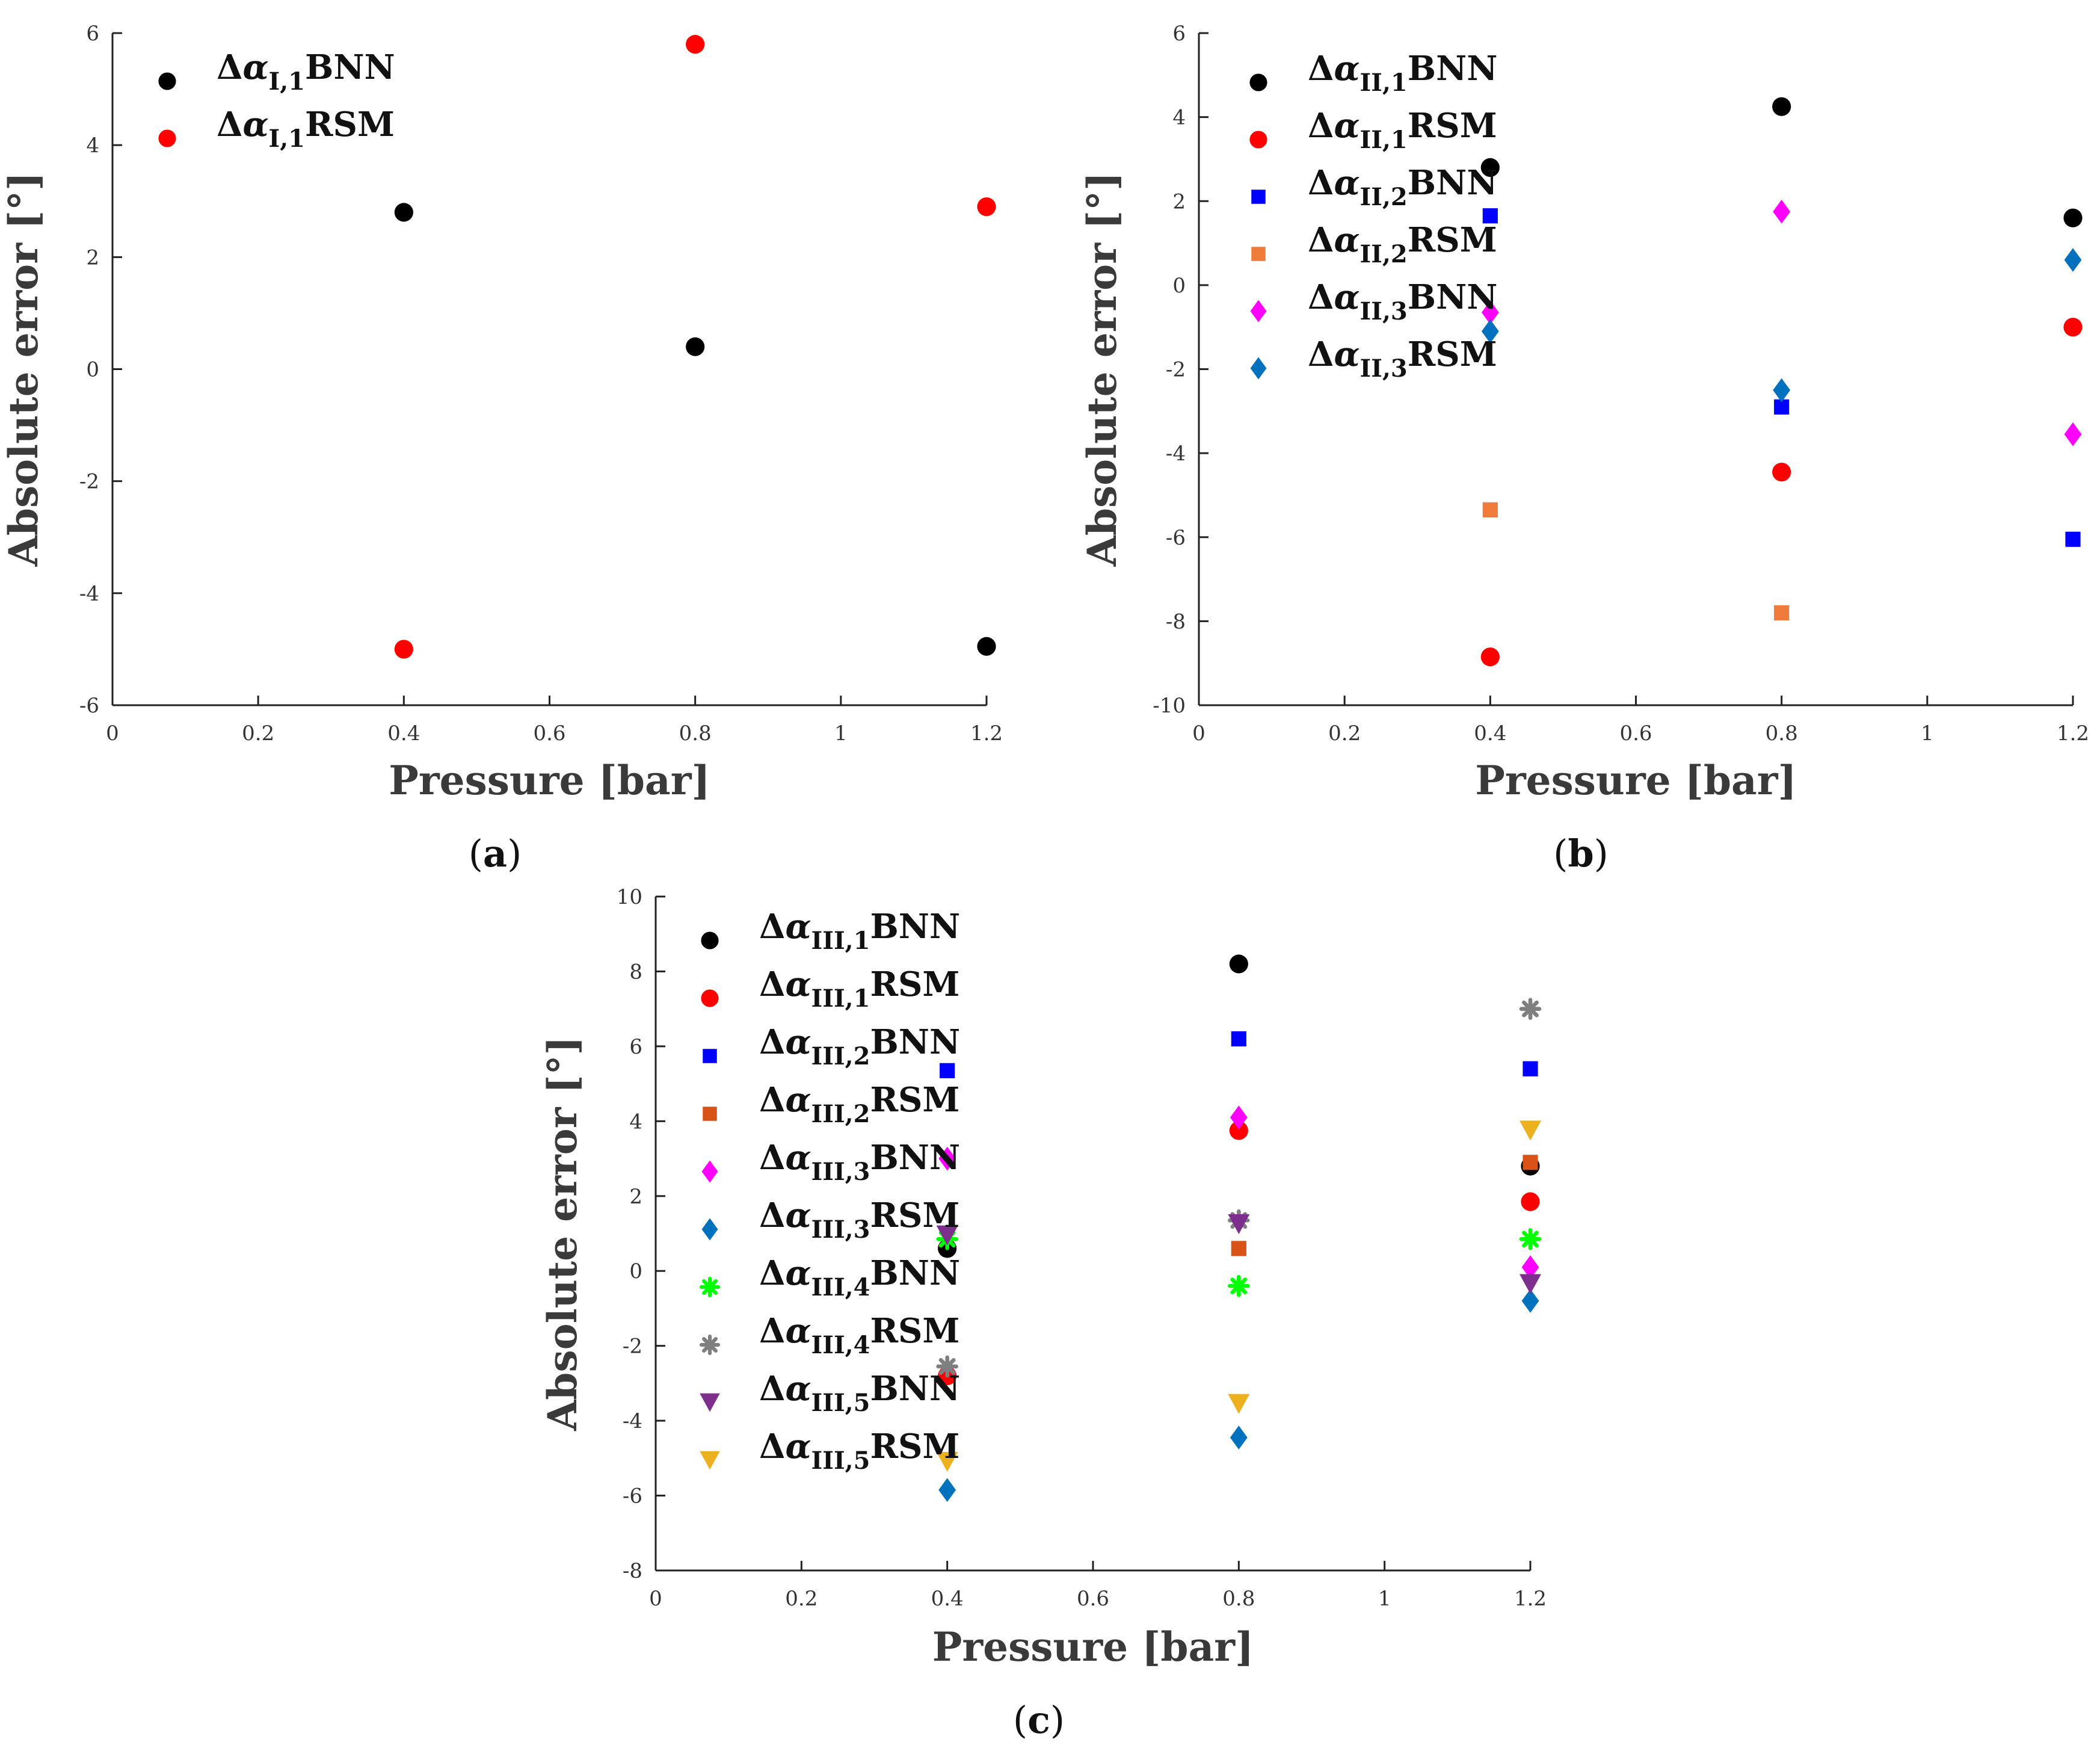  What do you see at coordinates (859, 1335) in the screenshot?
I see `legend-label: ΔαIII,4RSM` at bounding box center [859, 1335].